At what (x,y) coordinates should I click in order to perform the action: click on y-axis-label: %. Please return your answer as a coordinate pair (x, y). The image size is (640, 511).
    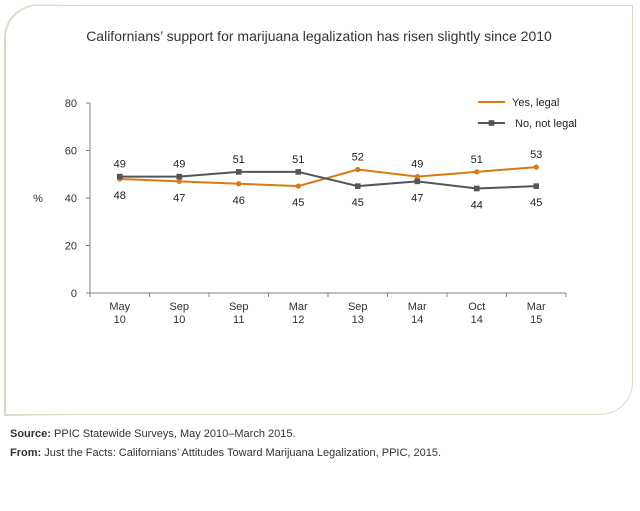
    Looking at the image, I should click on (38, 199).